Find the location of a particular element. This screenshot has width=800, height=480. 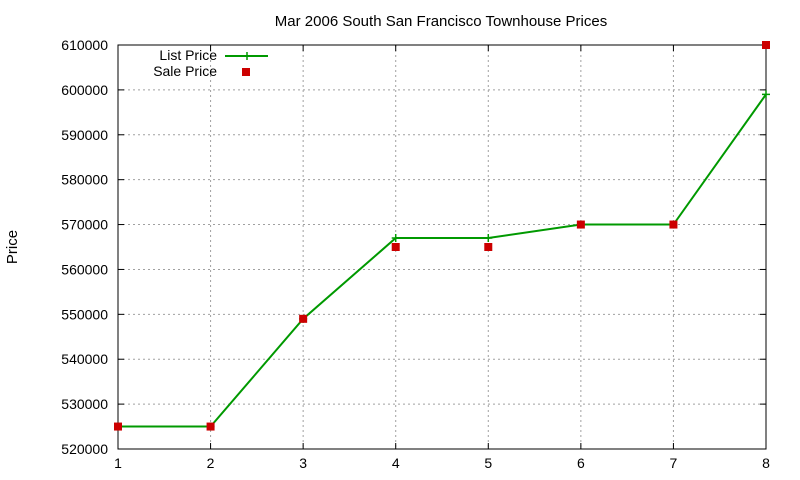

y-tick-label: 580000 is located at coordinates (84, 180).